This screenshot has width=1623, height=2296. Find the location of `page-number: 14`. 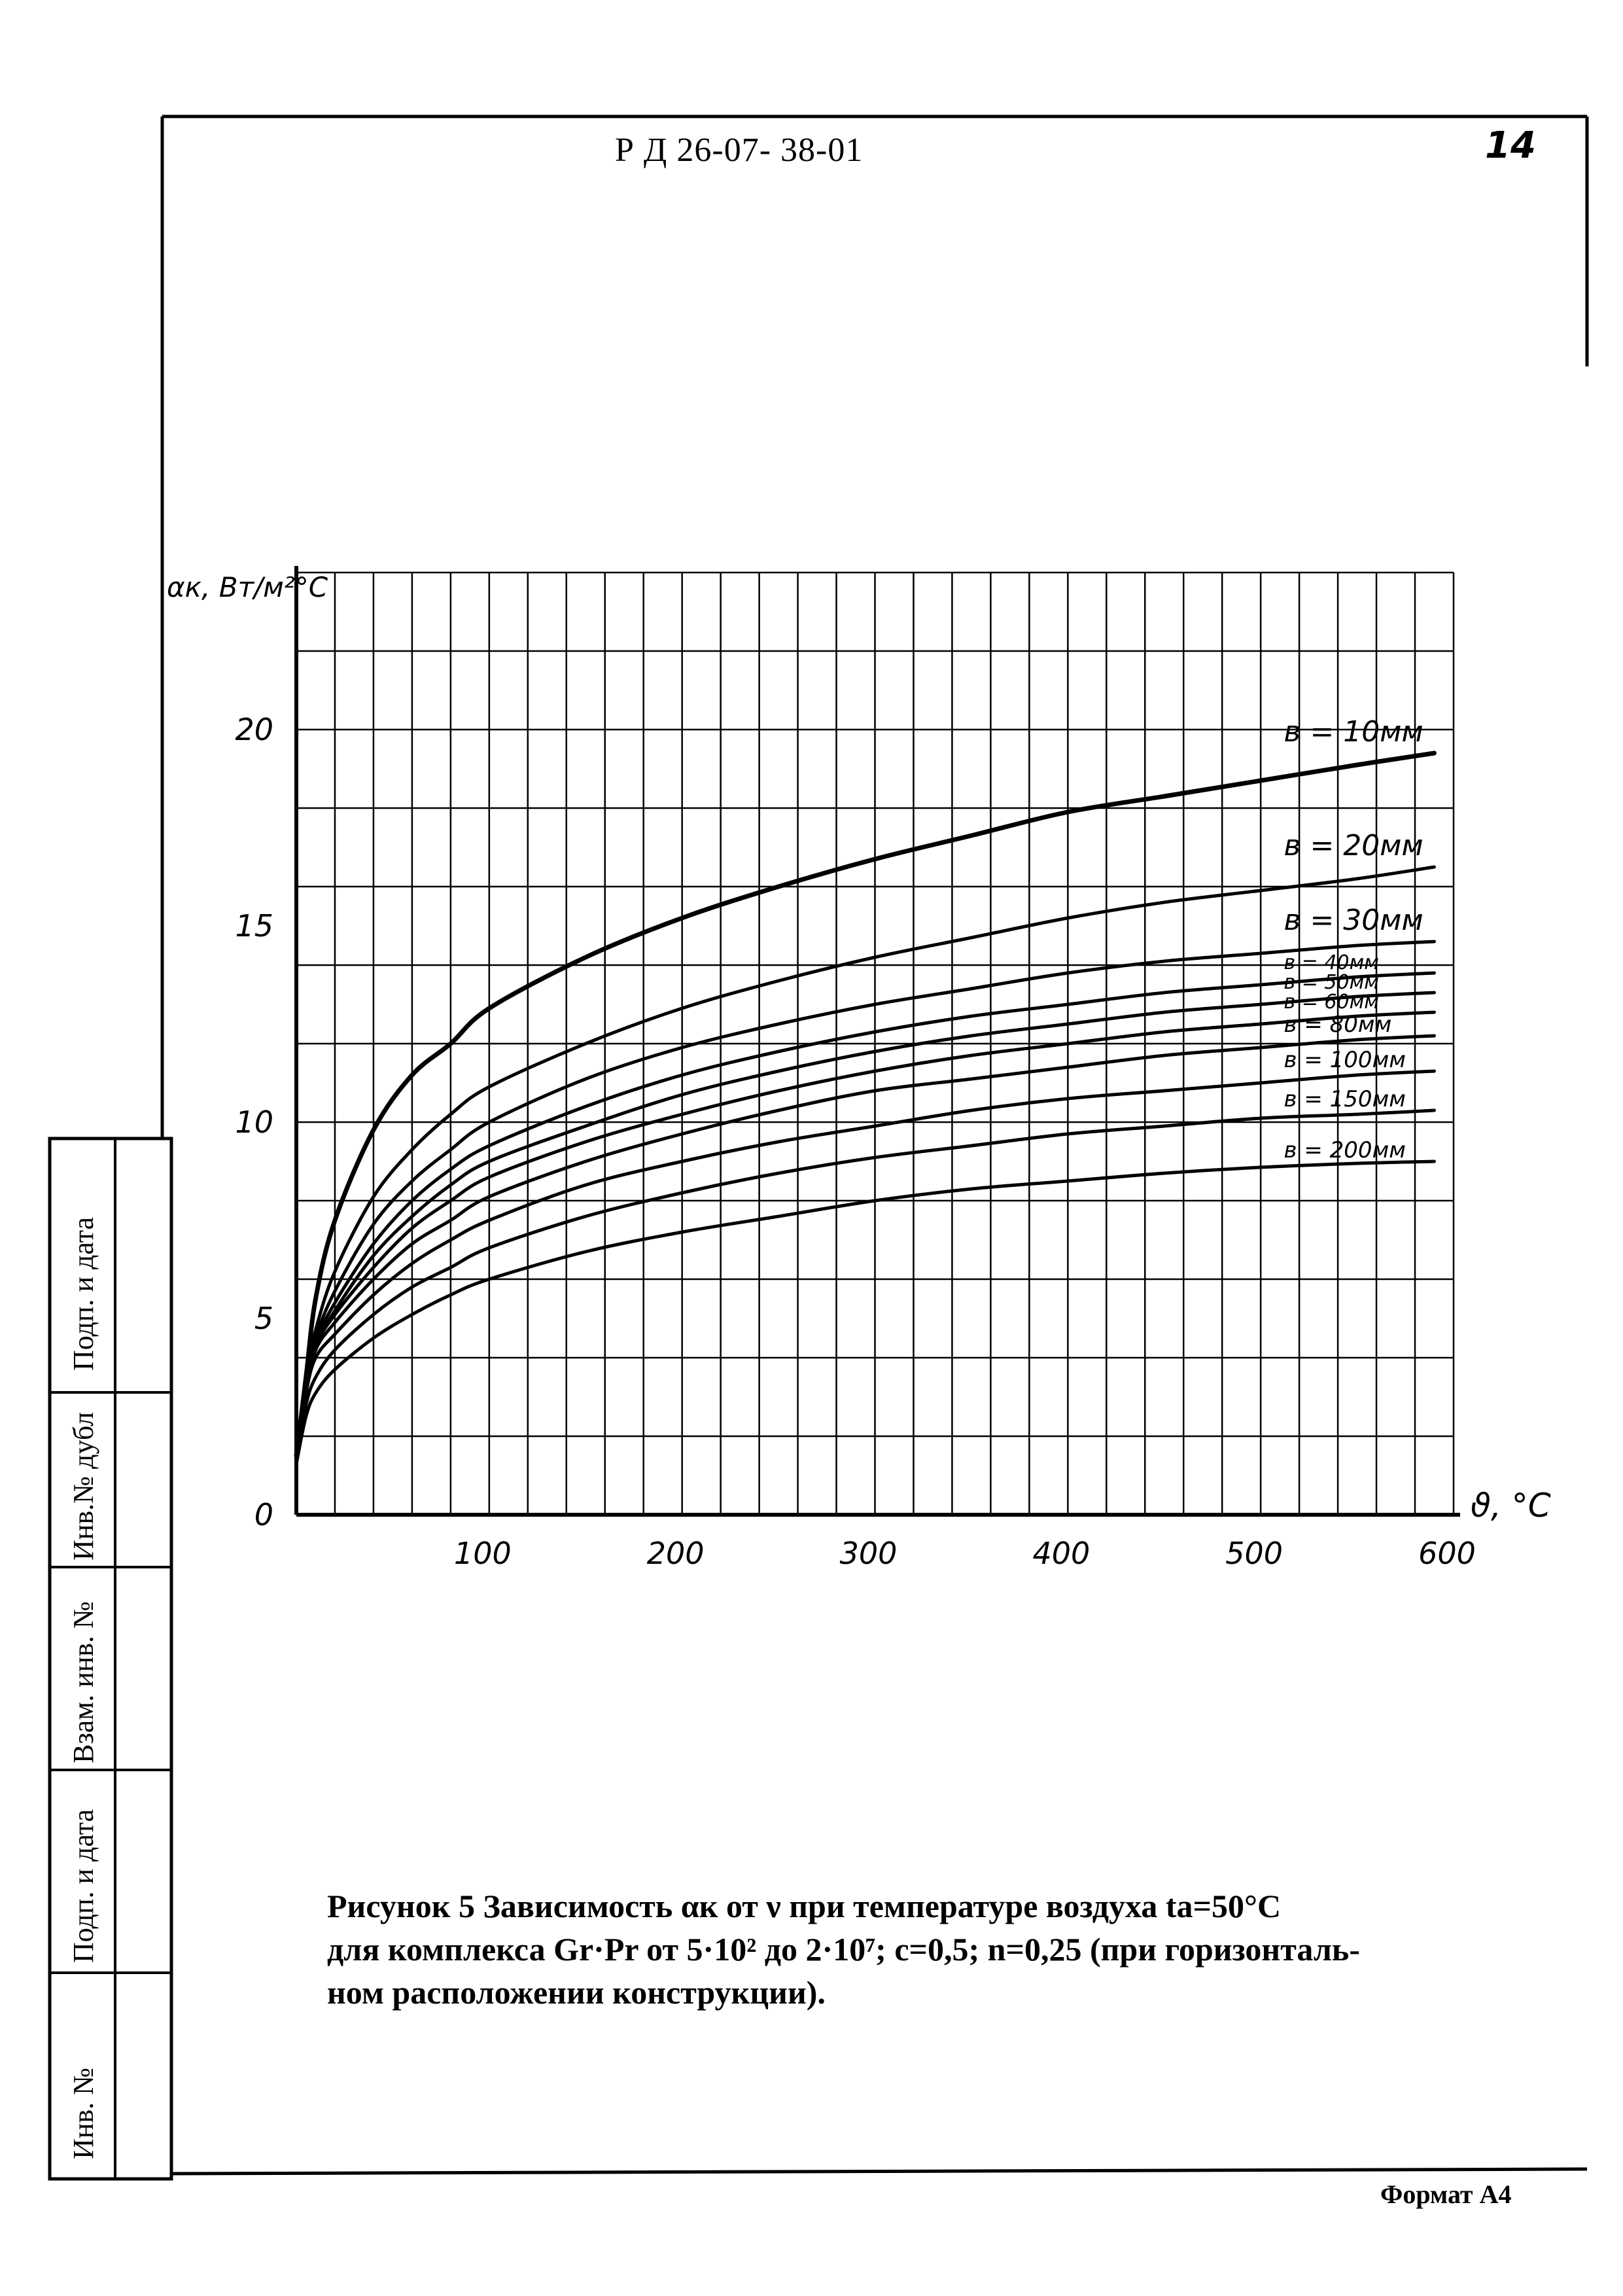

page-number: 14 is located at coordinates (1510, 145).